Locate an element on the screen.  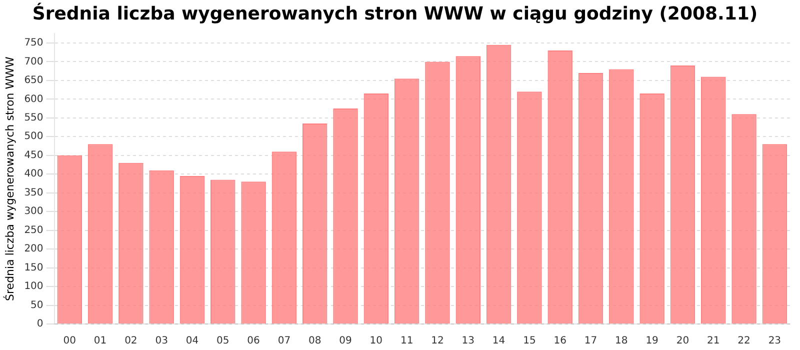
x-tick-label: 18 is located at coordinates (621, 341).